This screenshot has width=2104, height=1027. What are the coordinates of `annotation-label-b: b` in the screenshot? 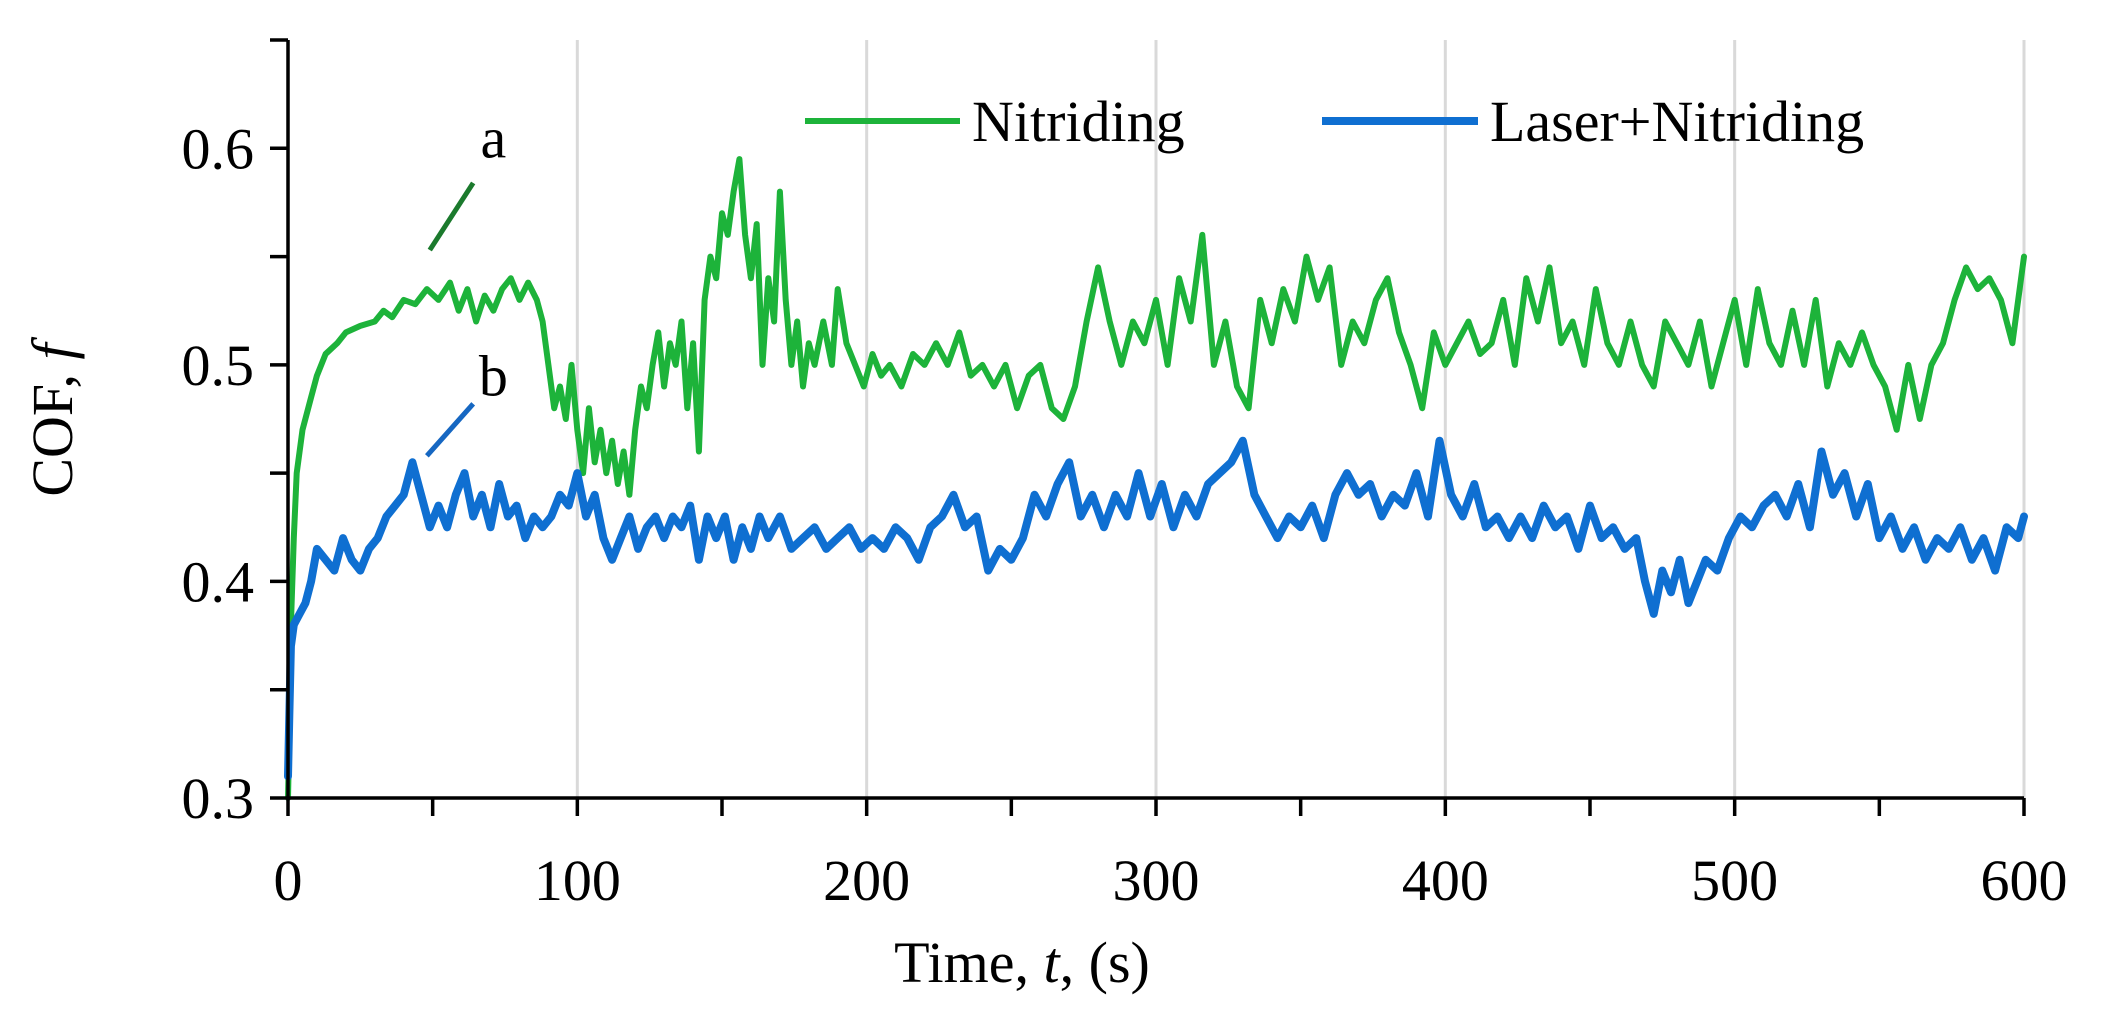 It's located at (493, 376).